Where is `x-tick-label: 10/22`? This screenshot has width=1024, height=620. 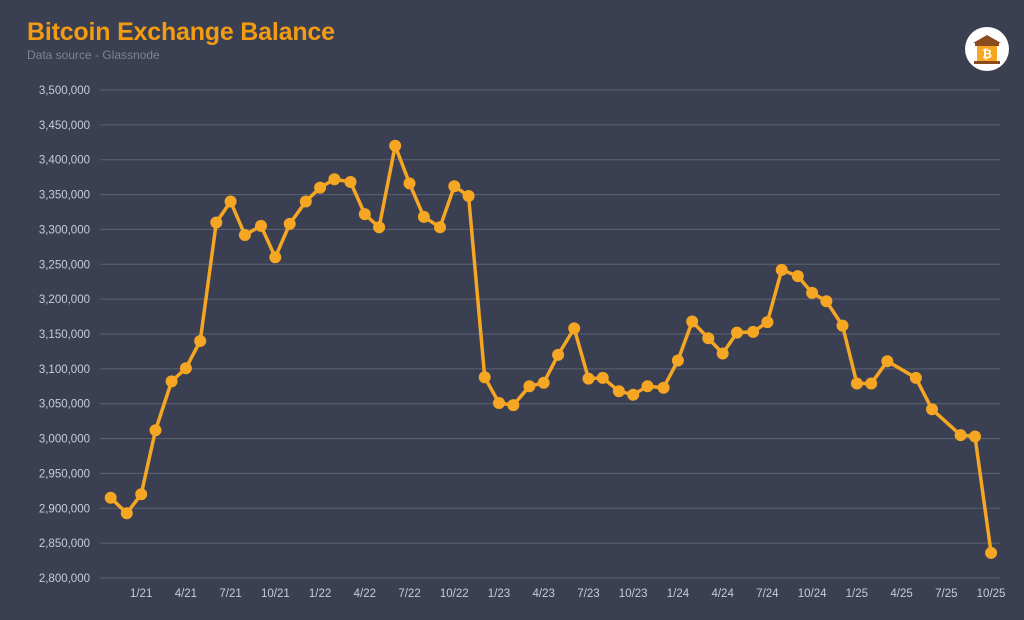 x-tick-label: 10/22 is located at coordinates (454, 594).